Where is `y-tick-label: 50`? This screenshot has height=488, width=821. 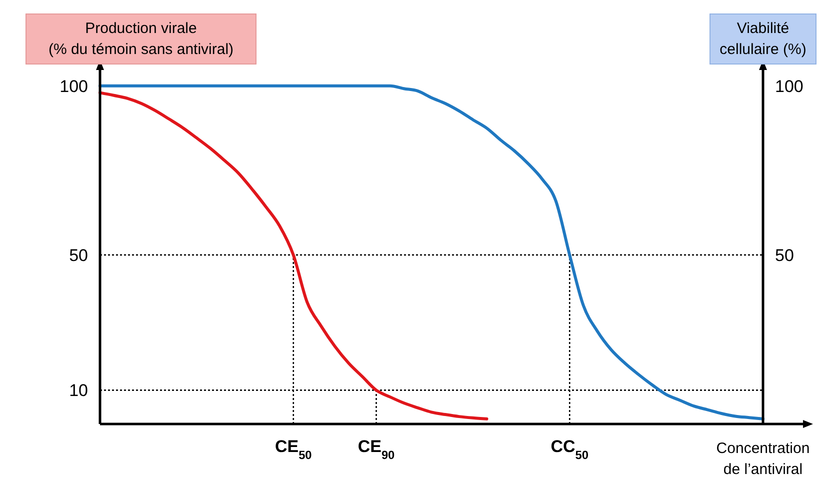 y-tick-label: 50 is located at coordinates (78, 255).